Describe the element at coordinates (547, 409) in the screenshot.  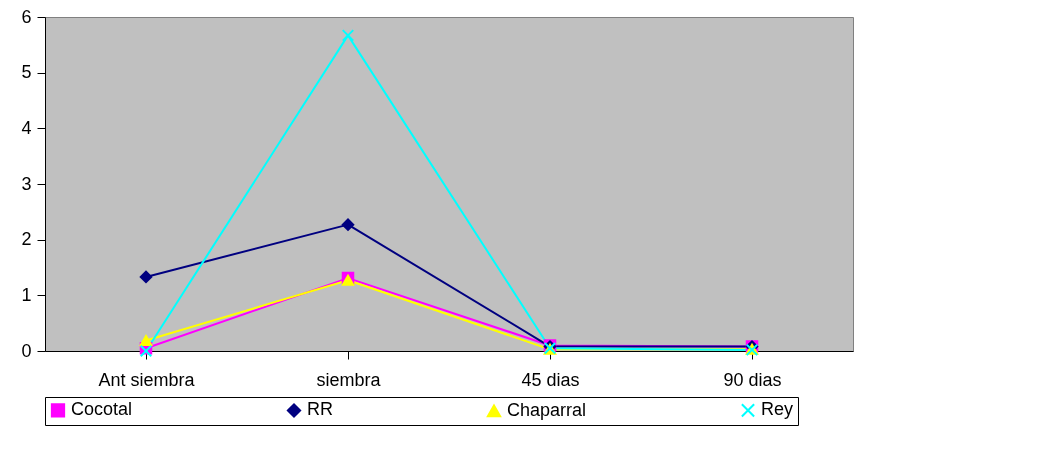
I see `legend-label: Chaparral` at that location.